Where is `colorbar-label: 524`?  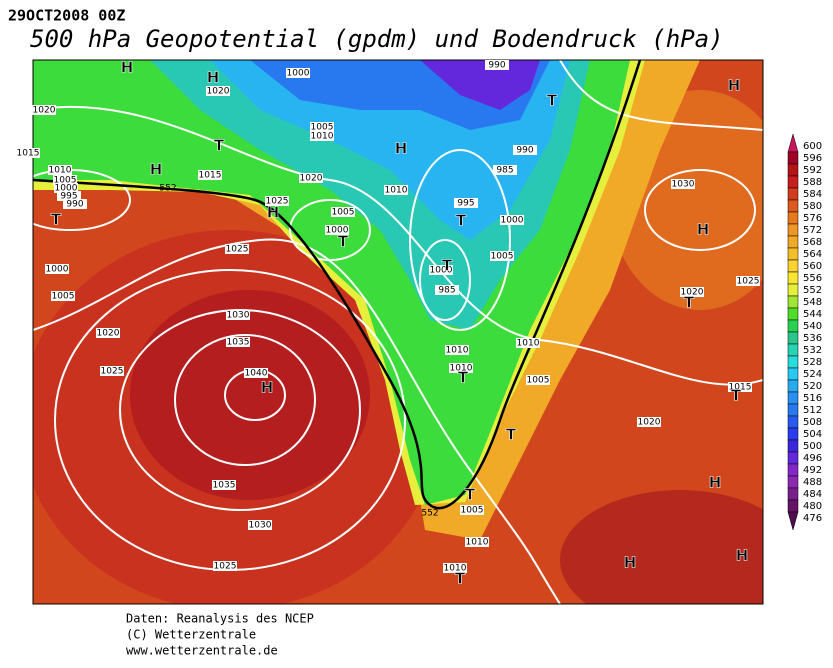
colorbar-label: 524 is located at coordinates (812, 374).